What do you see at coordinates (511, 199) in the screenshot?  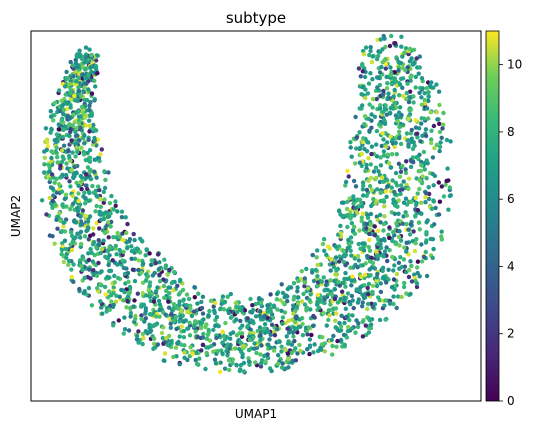 I see `colorbar-tick-label: 6` at bounding box center [511, 199].